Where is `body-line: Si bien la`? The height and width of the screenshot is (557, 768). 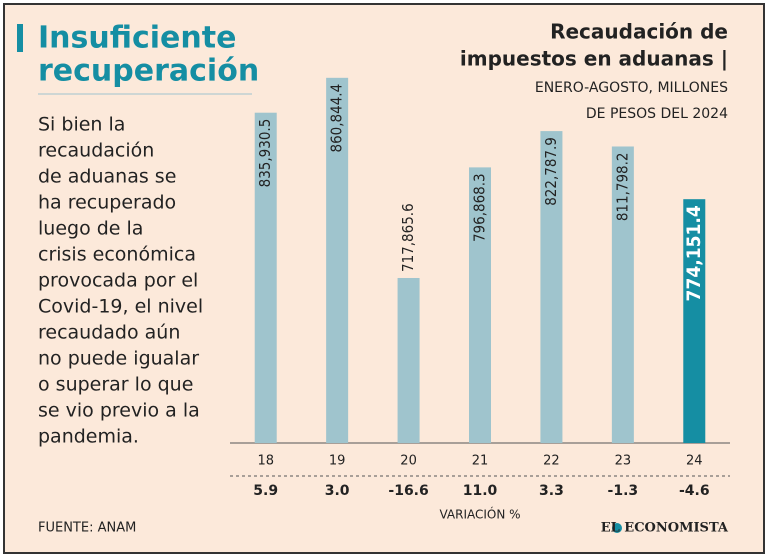 body-line: Si bien la is located at coordinates (81, 125).